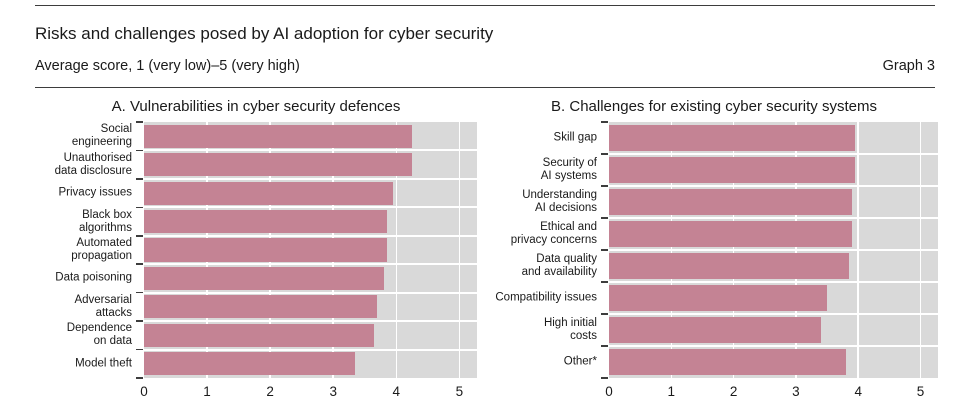 This screenshot has width=970, height=417. I want to click on category-label: Black box algorithms, so click(105, 221).